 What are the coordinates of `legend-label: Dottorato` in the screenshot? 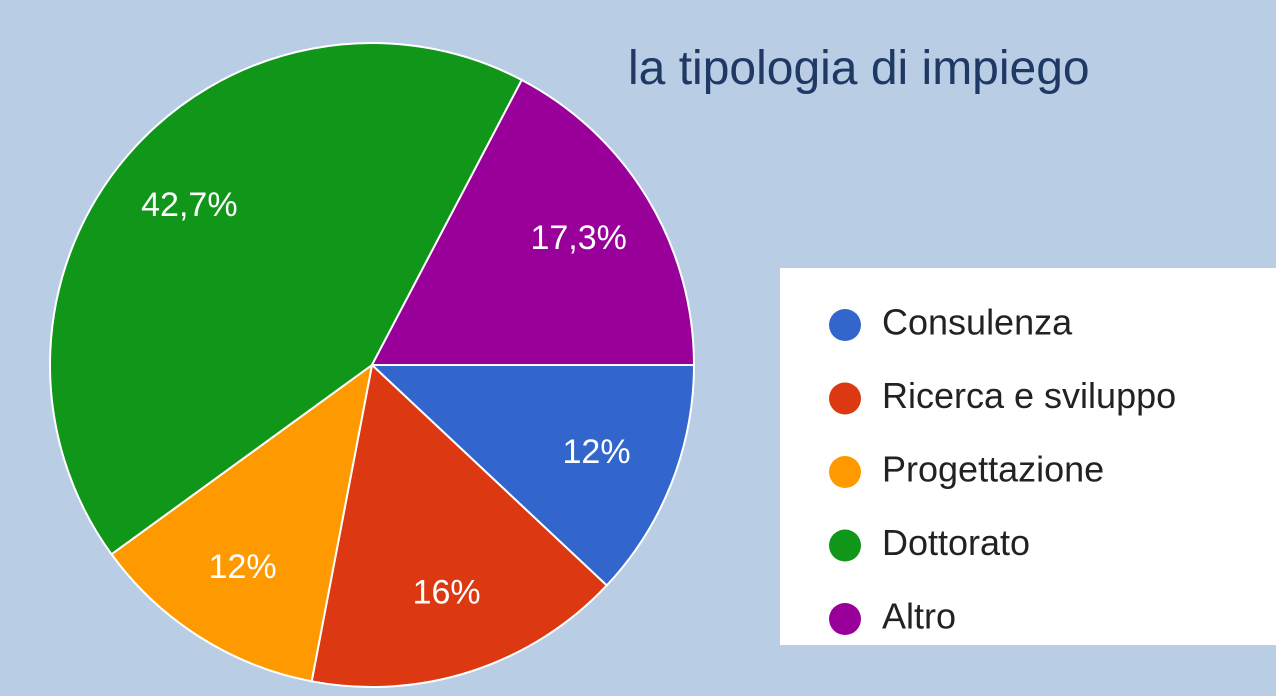 It's located at (956, 542).